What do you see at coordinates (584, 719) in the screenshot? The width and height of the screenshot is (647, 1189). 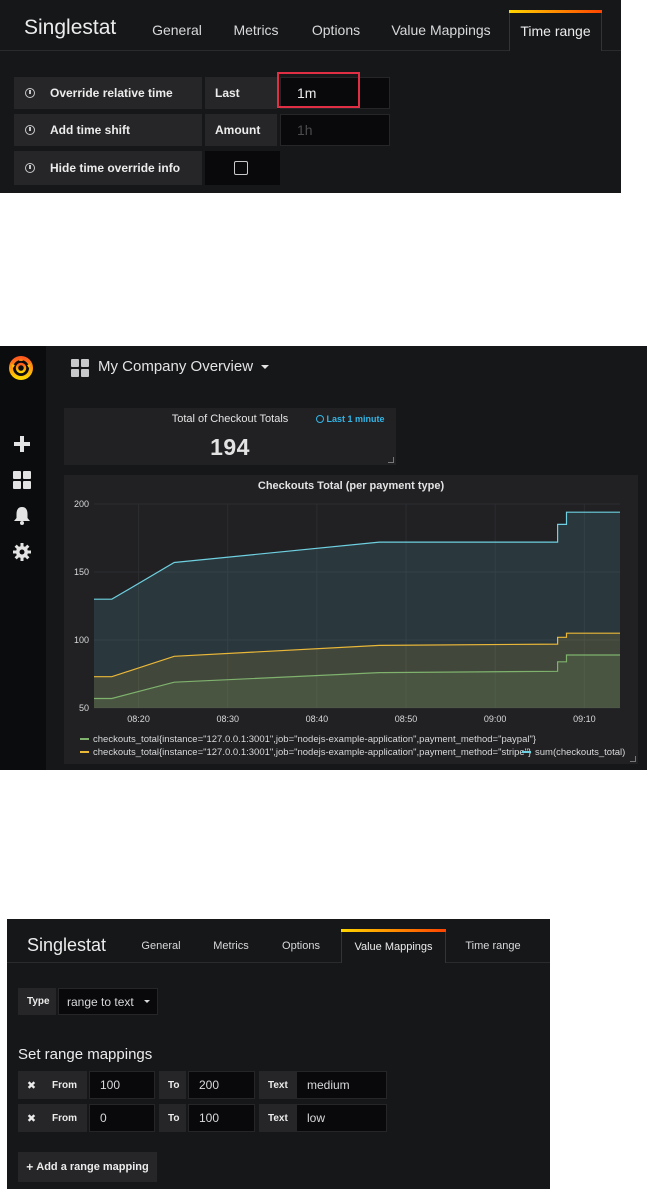 I see `x-tick-label: 09:10` at bounding box center [584, 719].